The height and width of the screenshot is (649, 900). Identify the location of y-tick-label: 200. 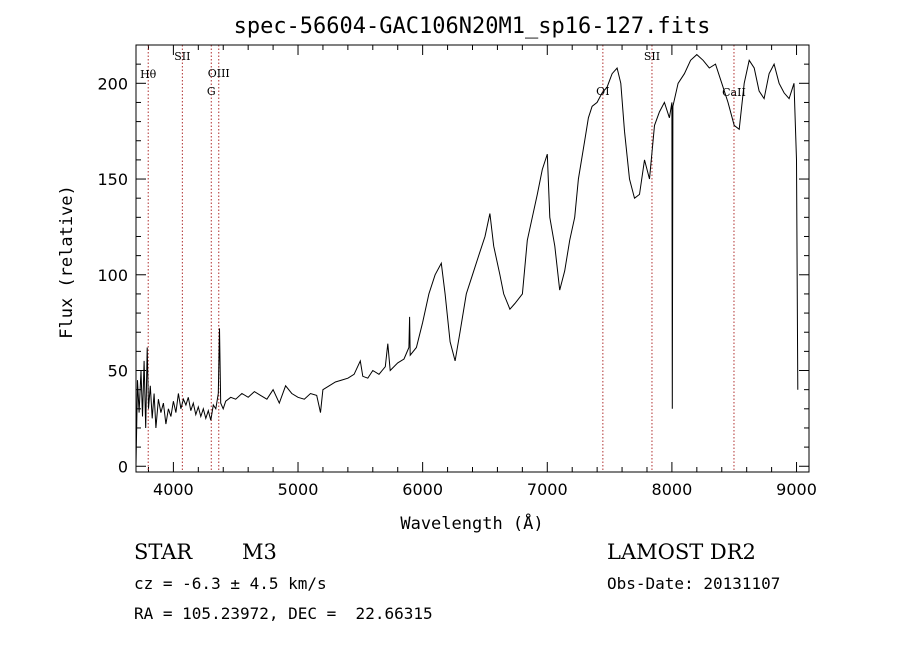
(112, 83).